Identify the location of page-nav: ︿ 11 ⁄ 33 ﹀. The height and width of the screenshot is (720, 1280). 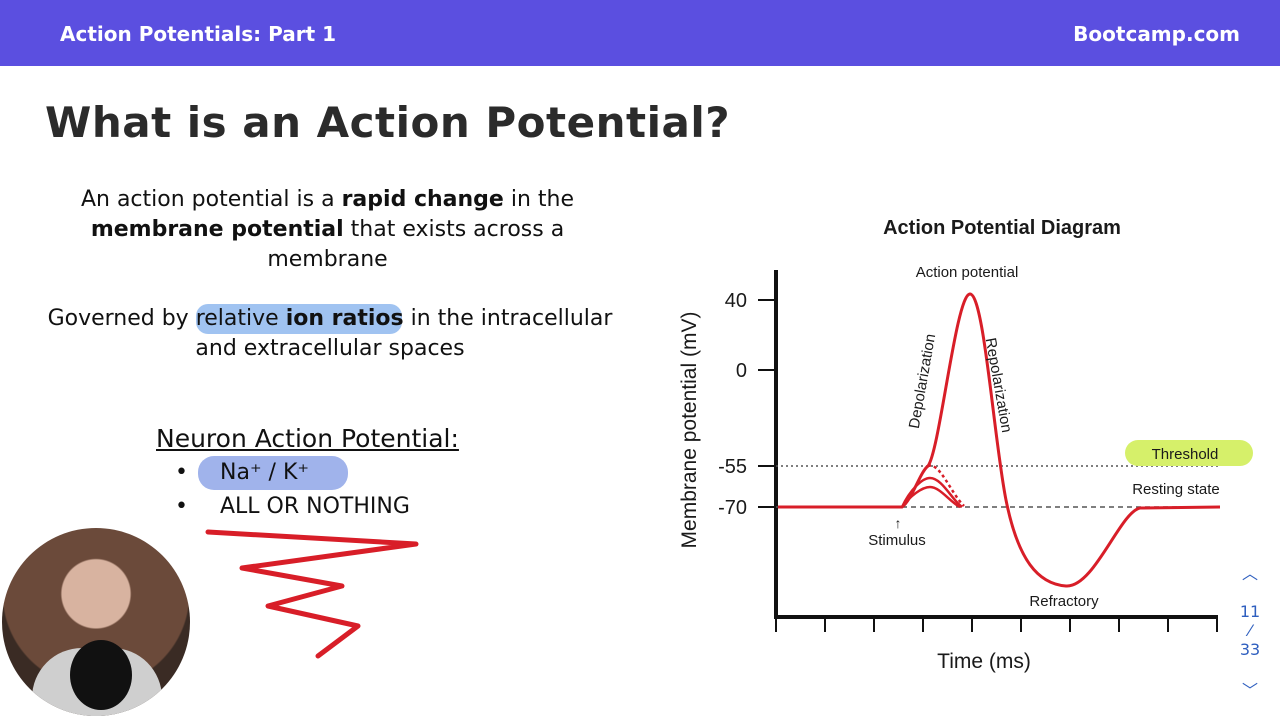
(1250, 630).